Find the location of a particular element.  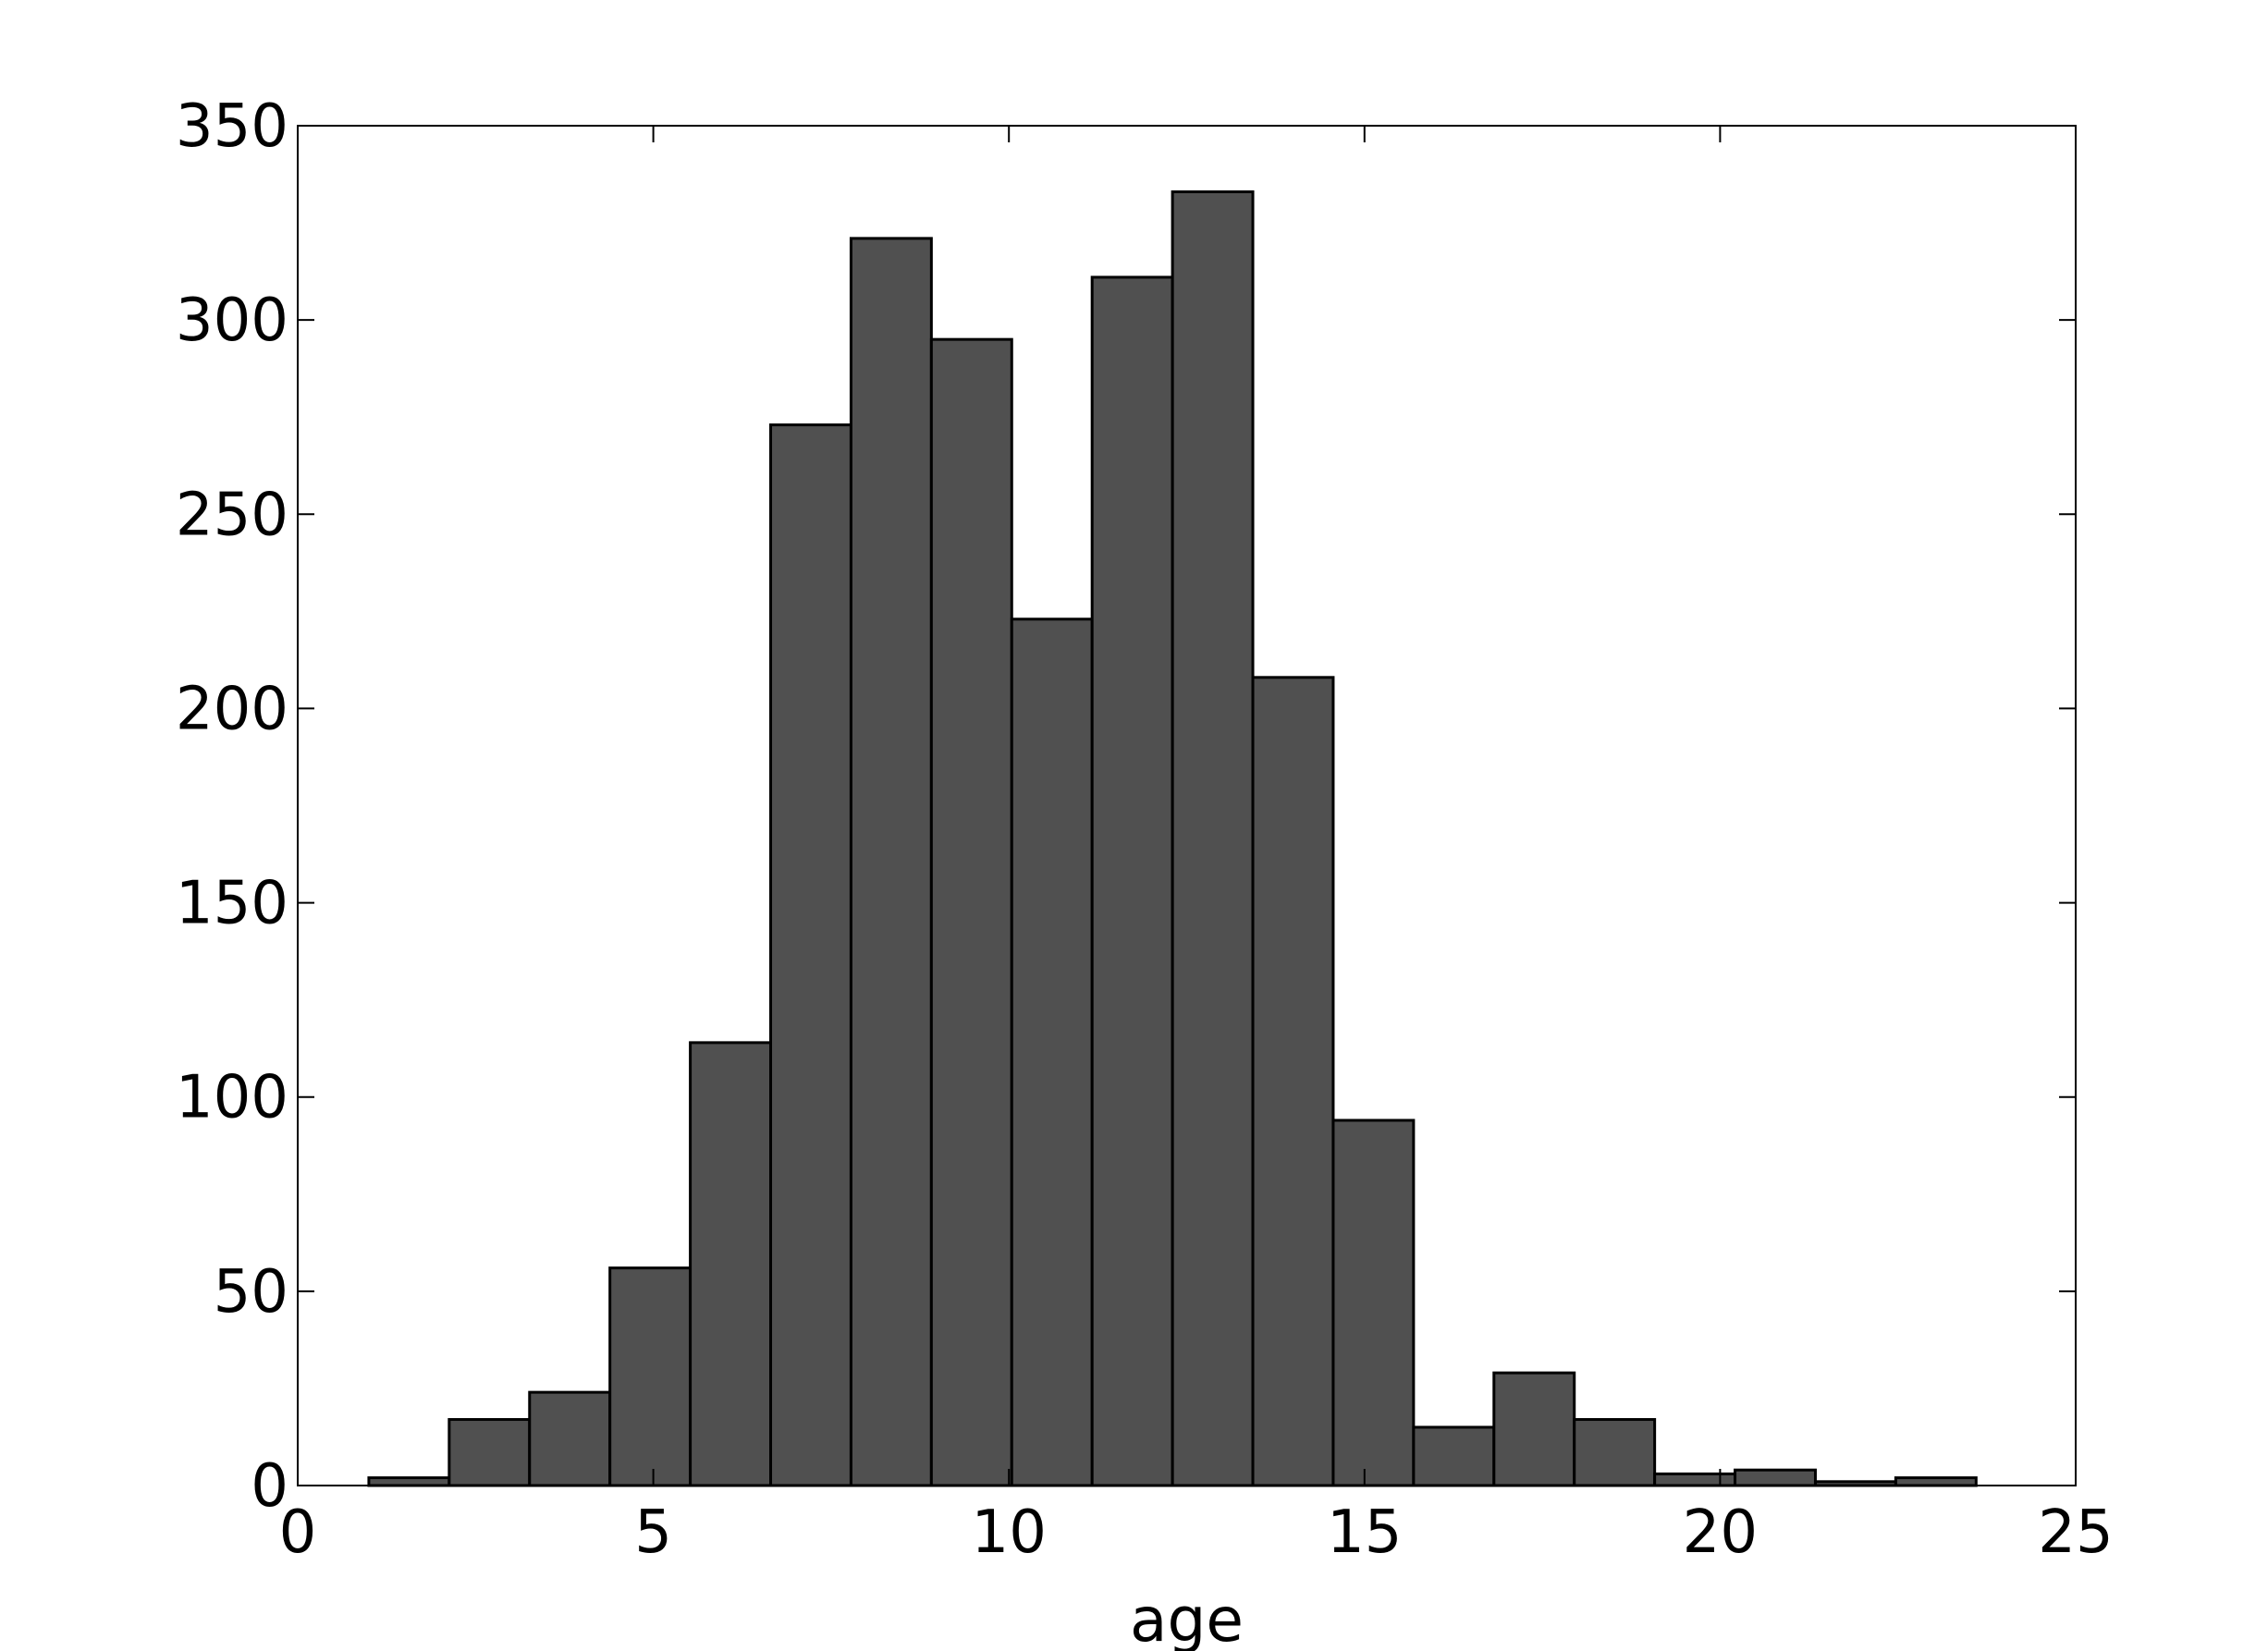

x-tick-label: 0 is located at coordinates (298, 1532).